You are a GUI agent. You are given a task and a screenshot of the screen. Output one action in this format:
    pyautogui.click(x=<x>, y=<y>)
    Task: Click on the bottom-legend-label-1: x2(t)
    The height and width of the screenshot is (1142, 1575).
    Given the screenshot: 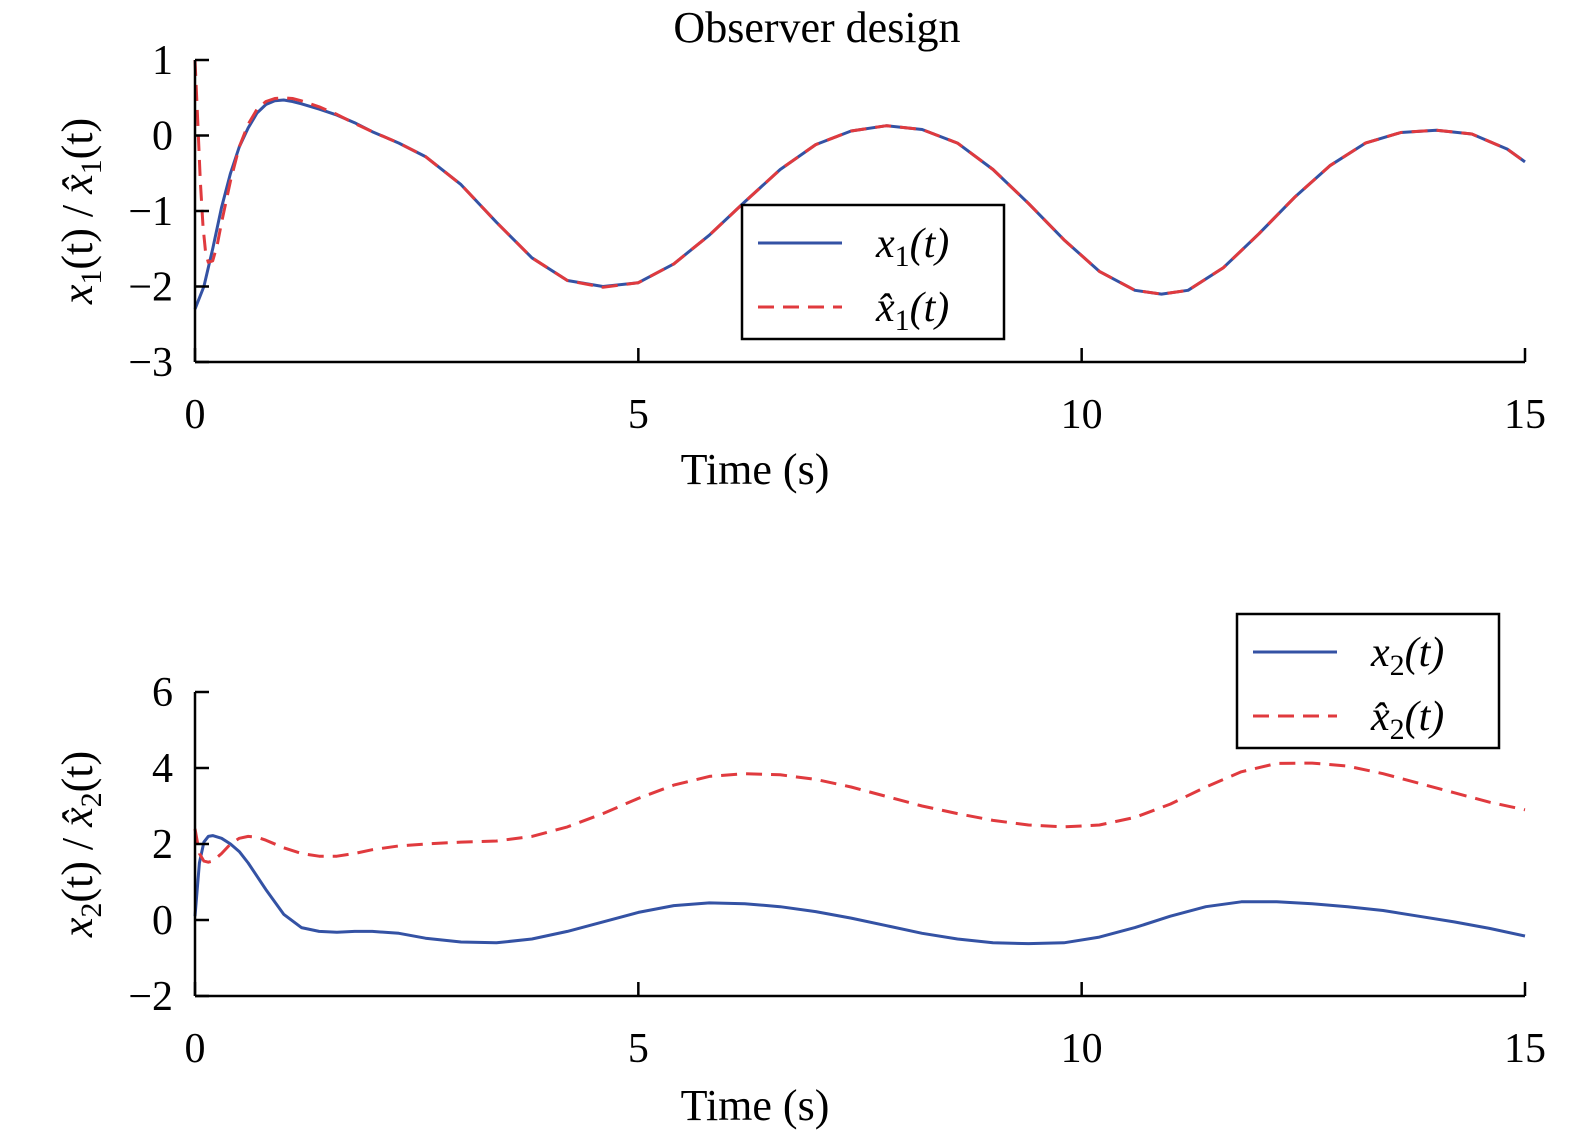 What is the action you would take?
    pyautogui.click(x=1407, y=656)
    